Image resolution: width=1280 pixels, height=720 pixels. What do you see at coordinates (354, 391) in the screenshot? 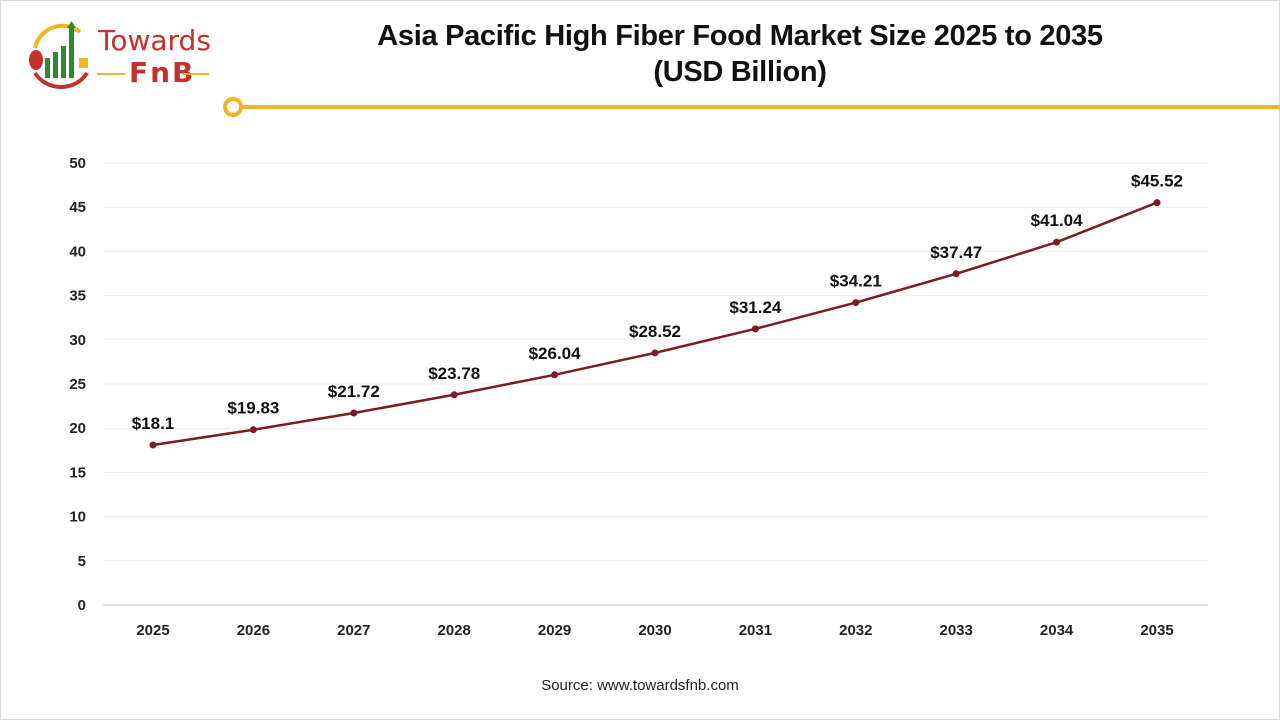
I see `data-label: $21.72` at bounding box center [354, 391].